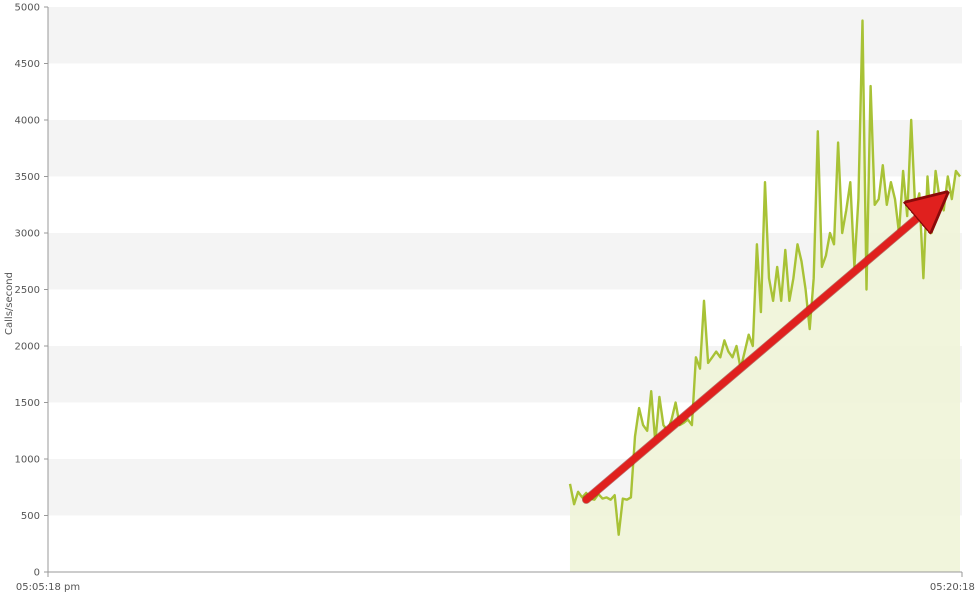 The image size is (975, 596). Describe the element at coordinates (27, 403) in the screenshot. I see `y-tick-label: 1500` at that location.